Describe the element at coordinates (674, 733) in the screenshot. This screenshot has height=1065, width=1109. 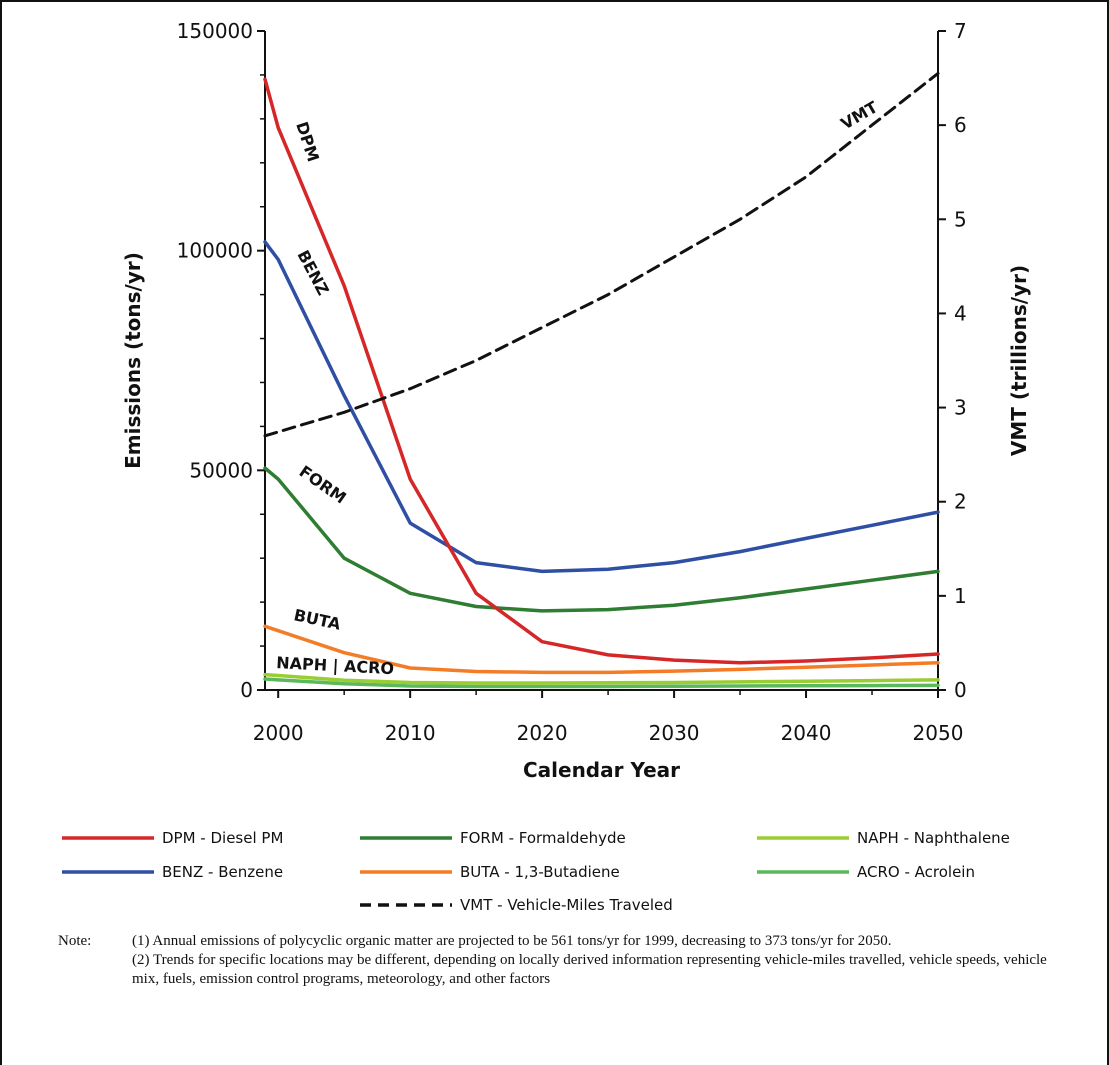
I see `x-tick-label: 2030` at that location.